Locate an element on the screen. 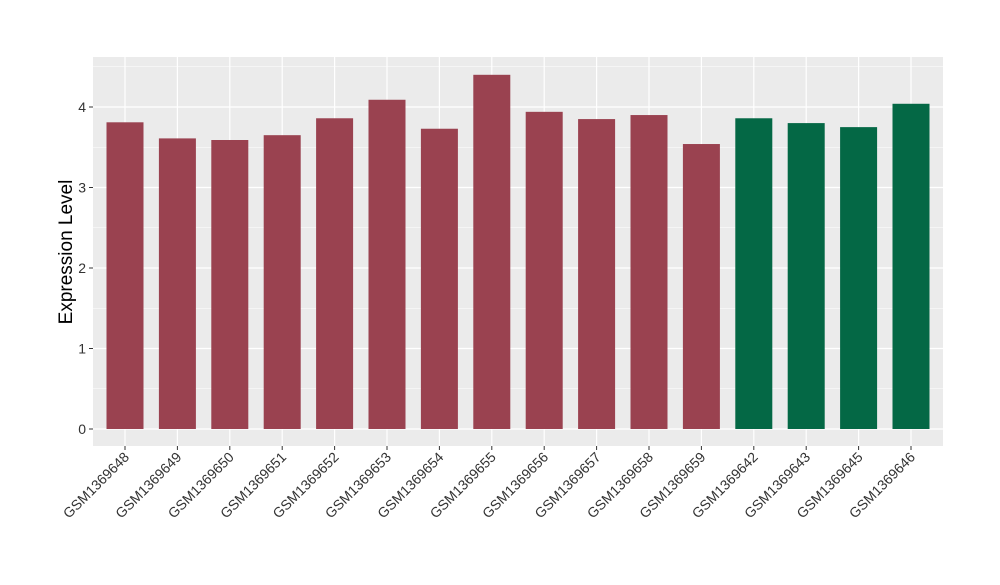 This screenshot has width=1000, height=585. bar-GSM1369642 is located at coordinates (754, 274).